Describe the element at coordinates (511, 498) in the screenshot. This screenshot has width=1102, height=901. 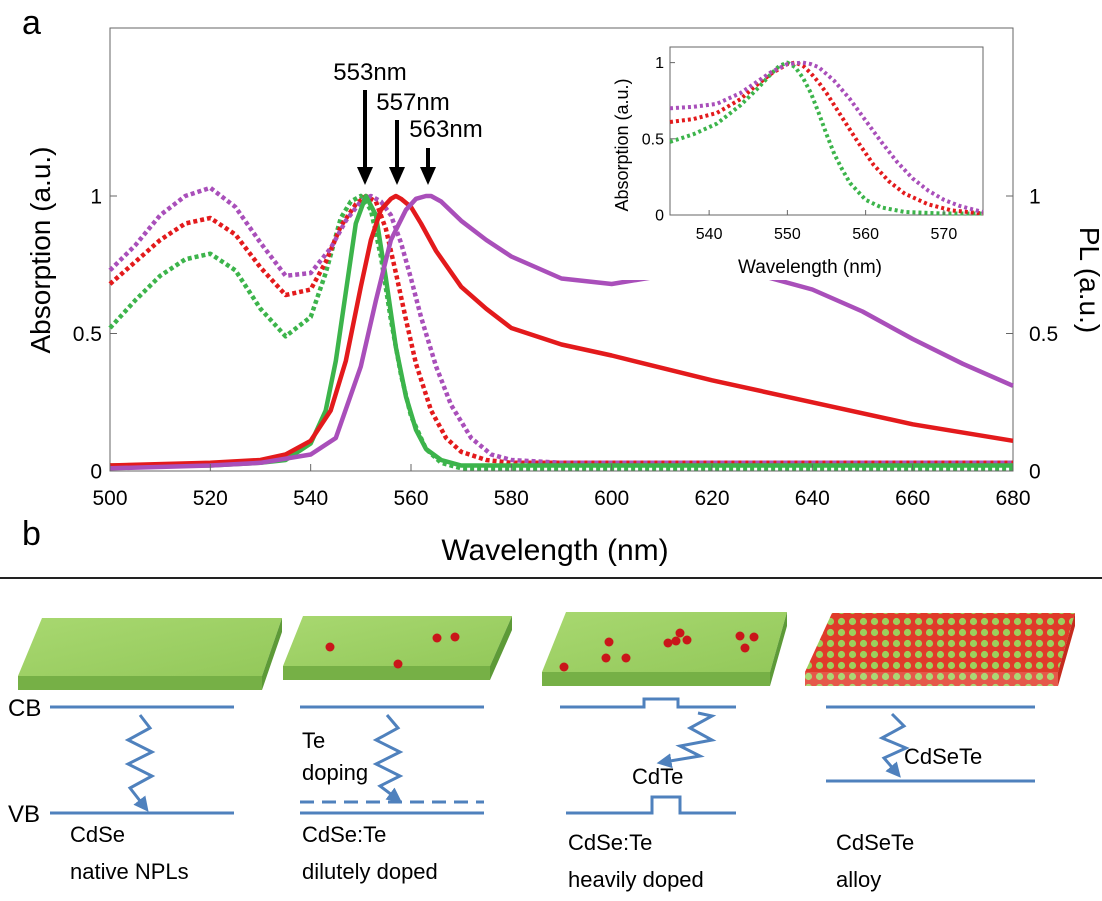
I see `main-x-tick-label: 580` at that location.